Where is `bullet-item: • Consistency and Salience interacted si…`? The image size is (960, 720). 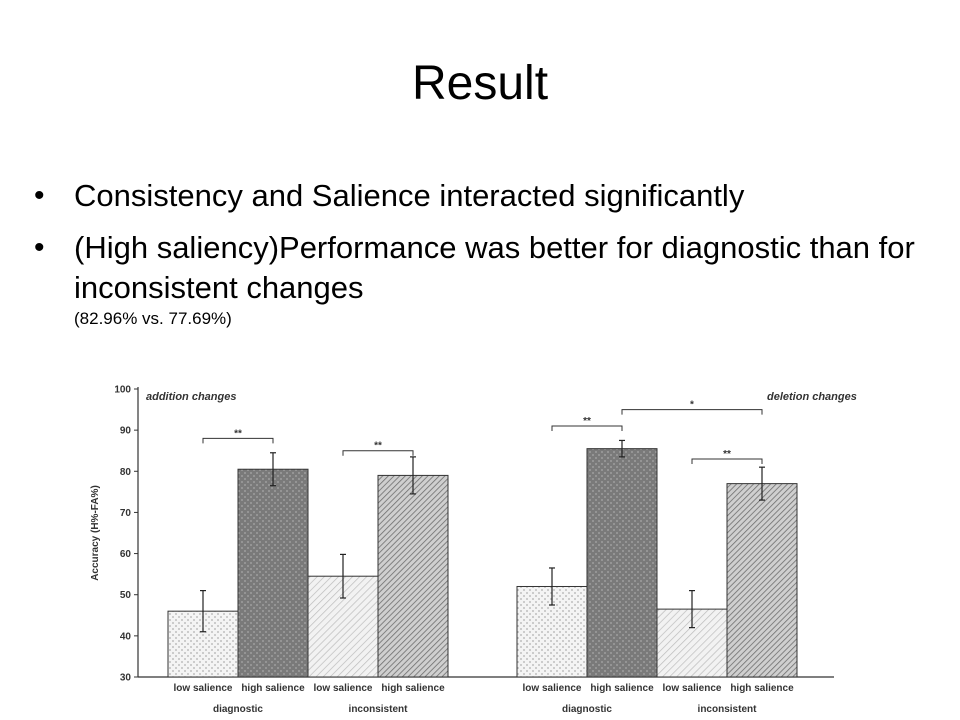
bullet-item: • Consistency and Salience interacted si… is located at coordinates (484, 196).